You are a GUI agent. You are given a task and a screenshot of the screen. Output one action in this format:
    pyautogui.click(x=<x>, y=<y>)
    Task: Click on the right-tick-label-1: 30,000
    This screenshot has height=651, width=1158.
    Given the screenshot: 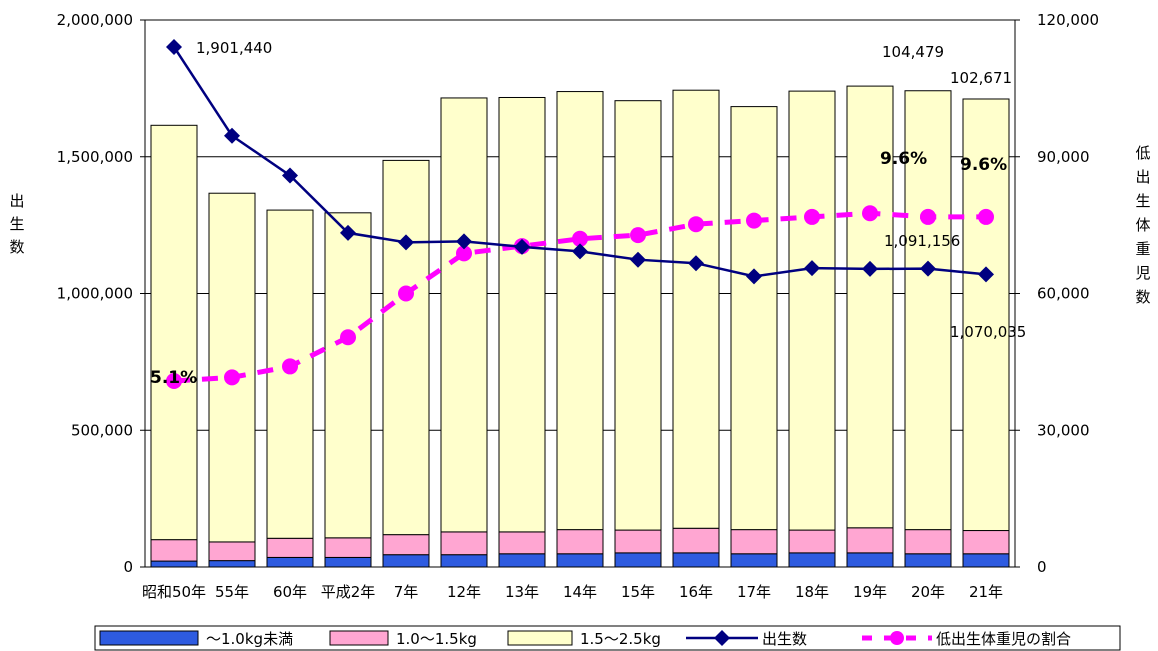 What is the action you would take?
    pyautogui.click(x=1063, y=430)
    